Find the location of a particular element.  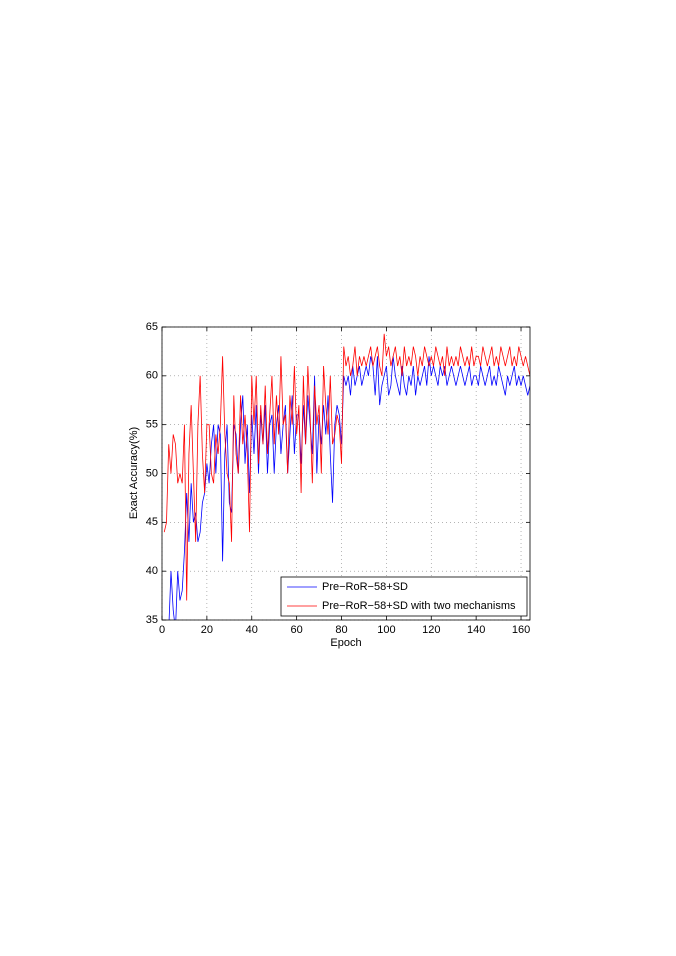

y-tick-label: 65 is located at coordinates (152, 327).